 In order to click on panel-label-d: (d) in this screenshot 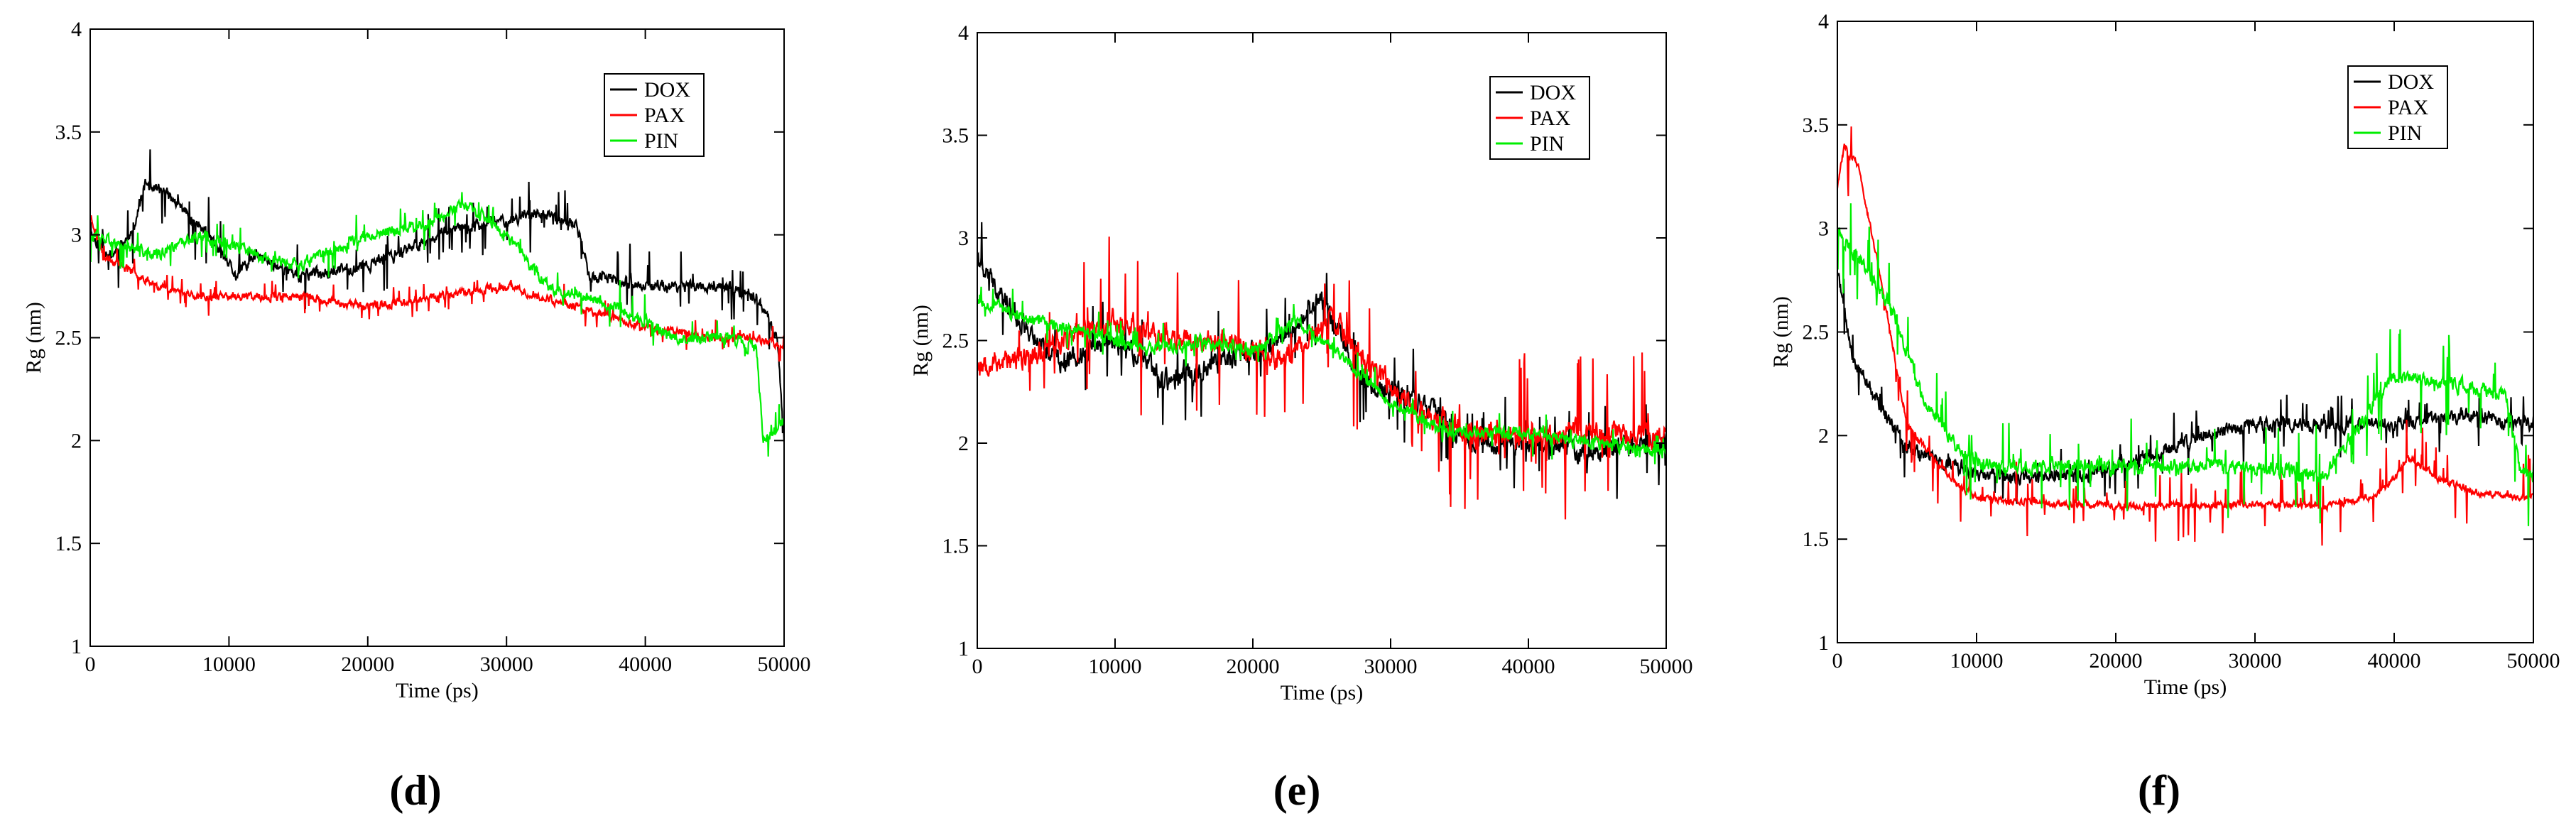, I will do `click(415, 790)`.